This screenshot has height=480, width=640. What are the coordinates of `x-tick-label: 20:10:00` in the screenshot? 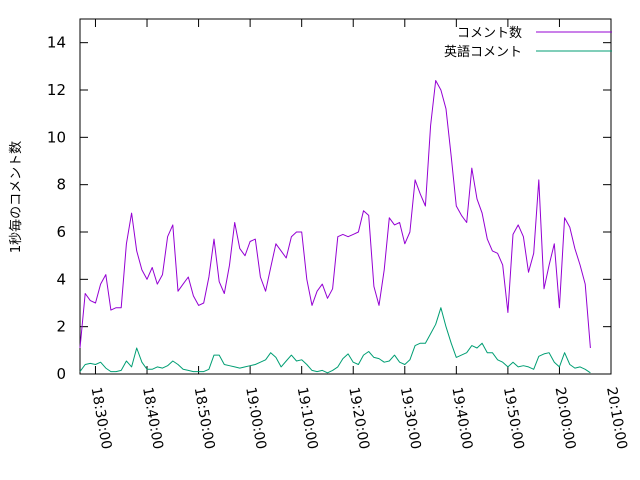 It's located at (616, 418).